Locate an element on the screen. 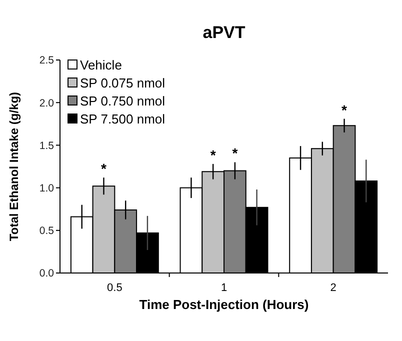 This screenshot has height=341, width=402. y-axis-title: Total Ethanol Intake (g/kg) is located at coordinates (14, 167).